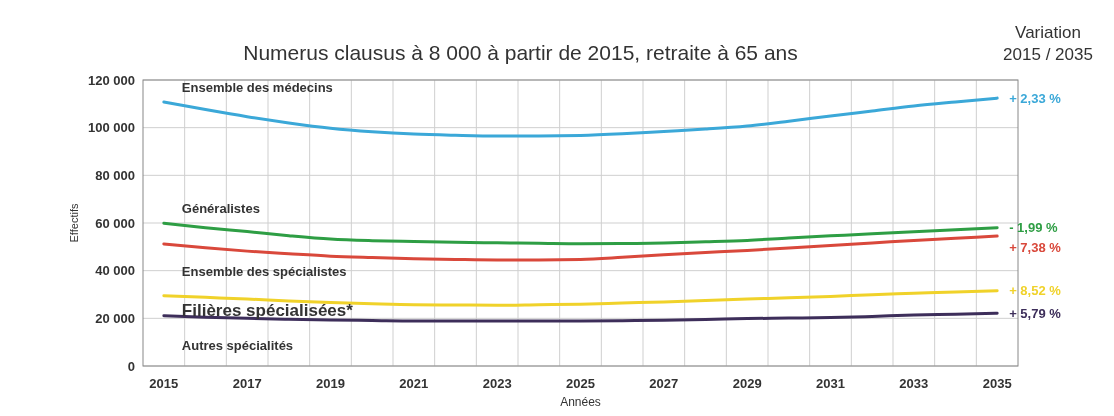 The width and height of the screenshot is (1114, 416). Describe the element at coordinates (1035, 98) in the screenshot. I see `annotation: + 2,33 %` at that location.